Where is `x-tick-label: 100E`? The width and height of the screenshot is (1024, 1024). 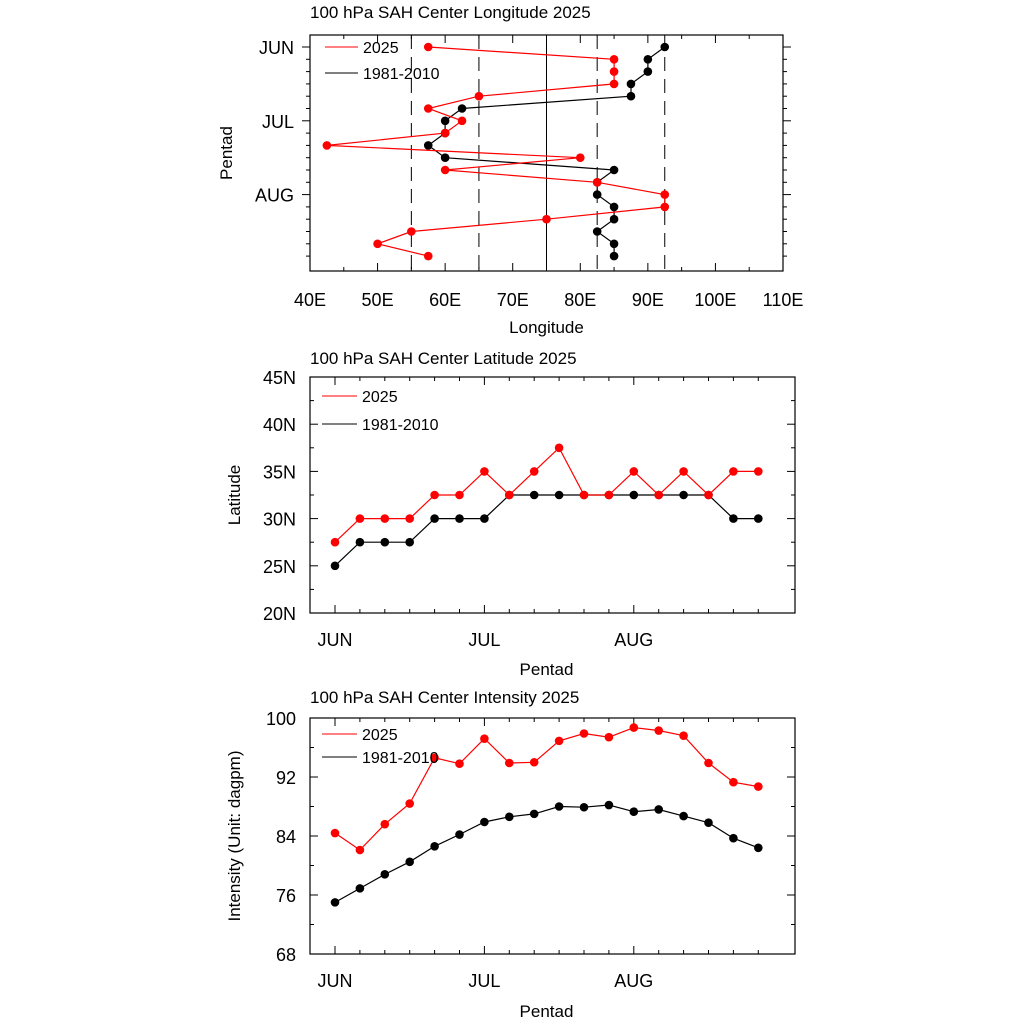 x-tick-label: 100E is located at coordinates (715, 300).